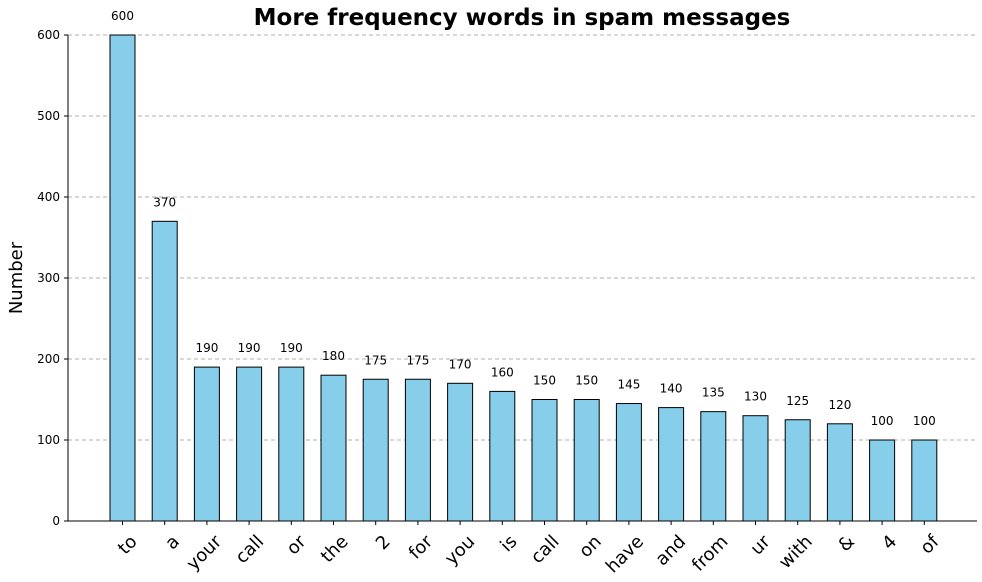 The image size is (982, 582). I want to click on x-tick-label: 4, so click(889, 542).